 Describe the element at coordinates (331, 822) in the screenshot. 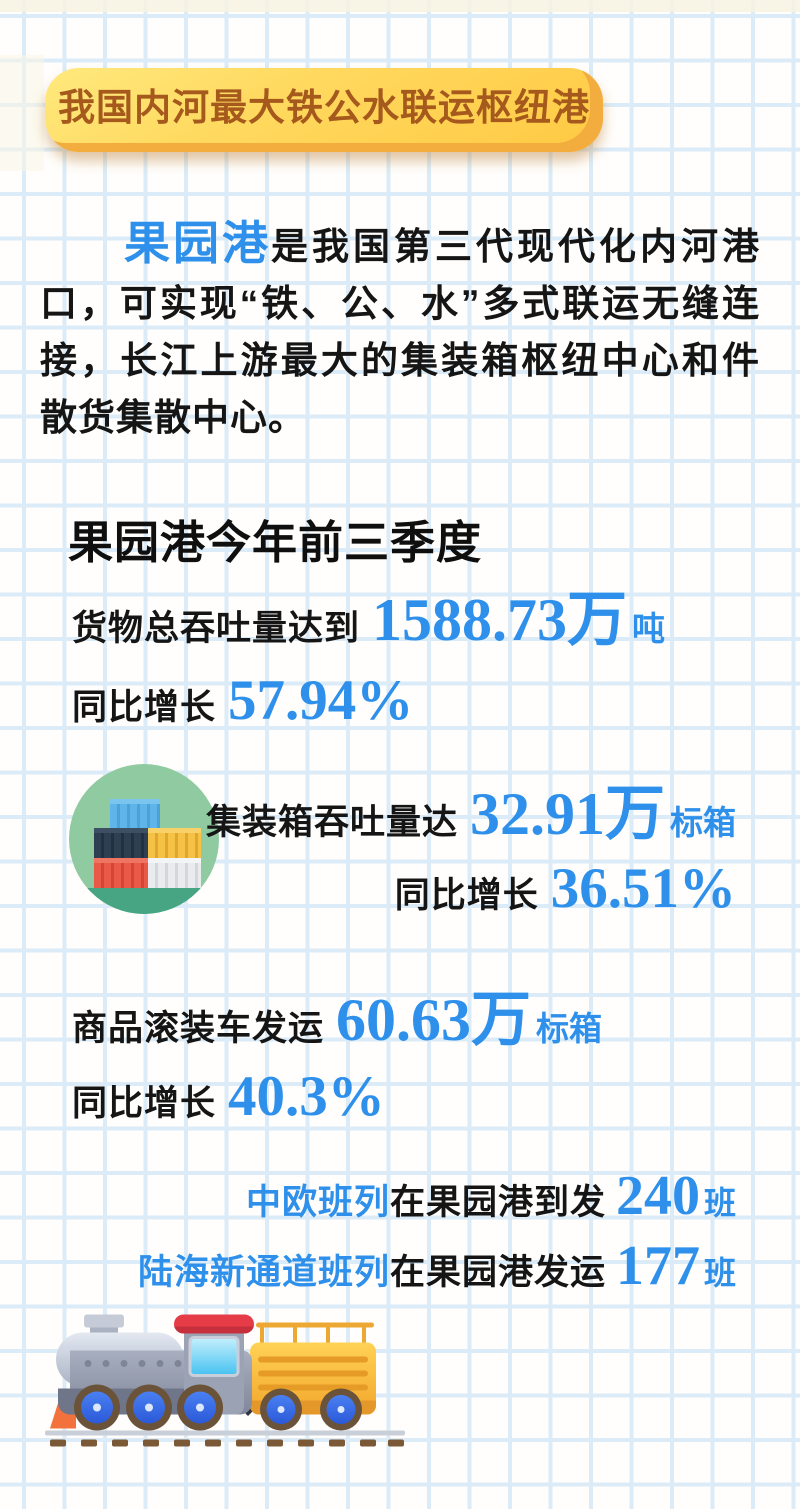

I see `container-label: 集装箱吞吐量达` at that location.